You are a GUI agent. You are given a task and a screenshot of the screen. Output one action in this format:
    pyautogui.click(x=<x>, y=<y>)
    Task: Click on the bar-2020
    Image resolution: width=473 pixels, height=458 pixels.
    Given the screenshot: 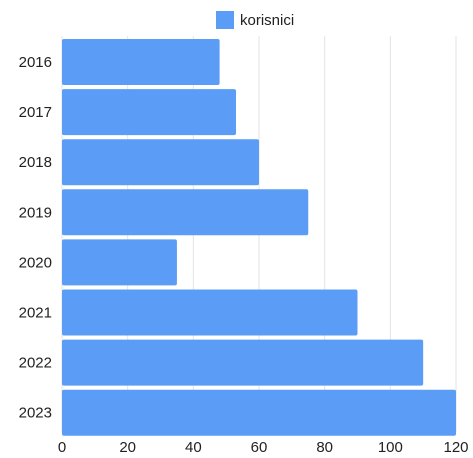 What is the action you would take?
    pyautogui.click(x=119, y=262)
    